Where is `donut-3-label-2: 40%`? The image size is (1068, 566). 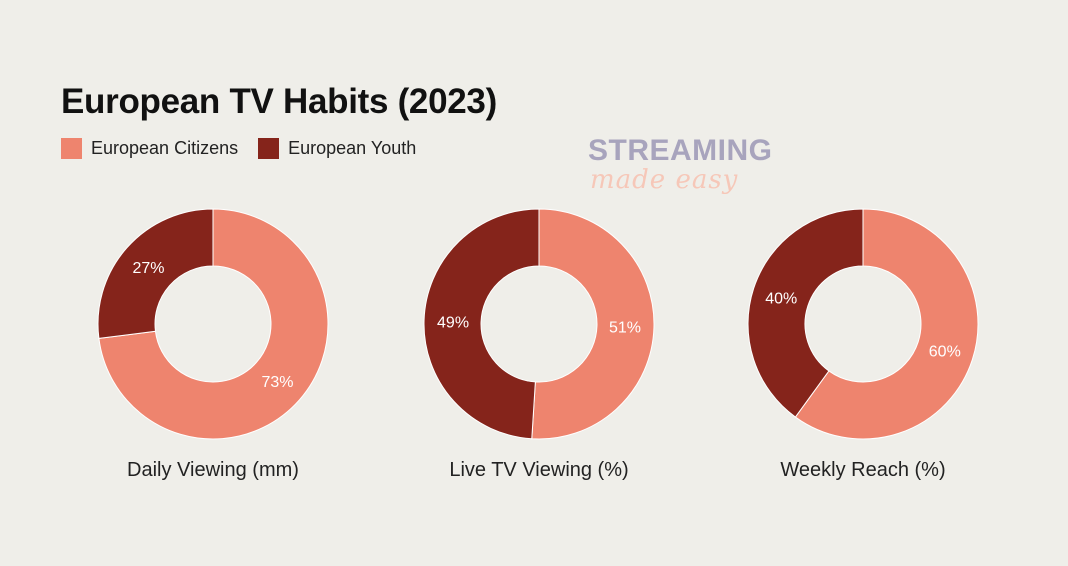
donut-3-label-2: 40% is located at coordinates (781, 298).